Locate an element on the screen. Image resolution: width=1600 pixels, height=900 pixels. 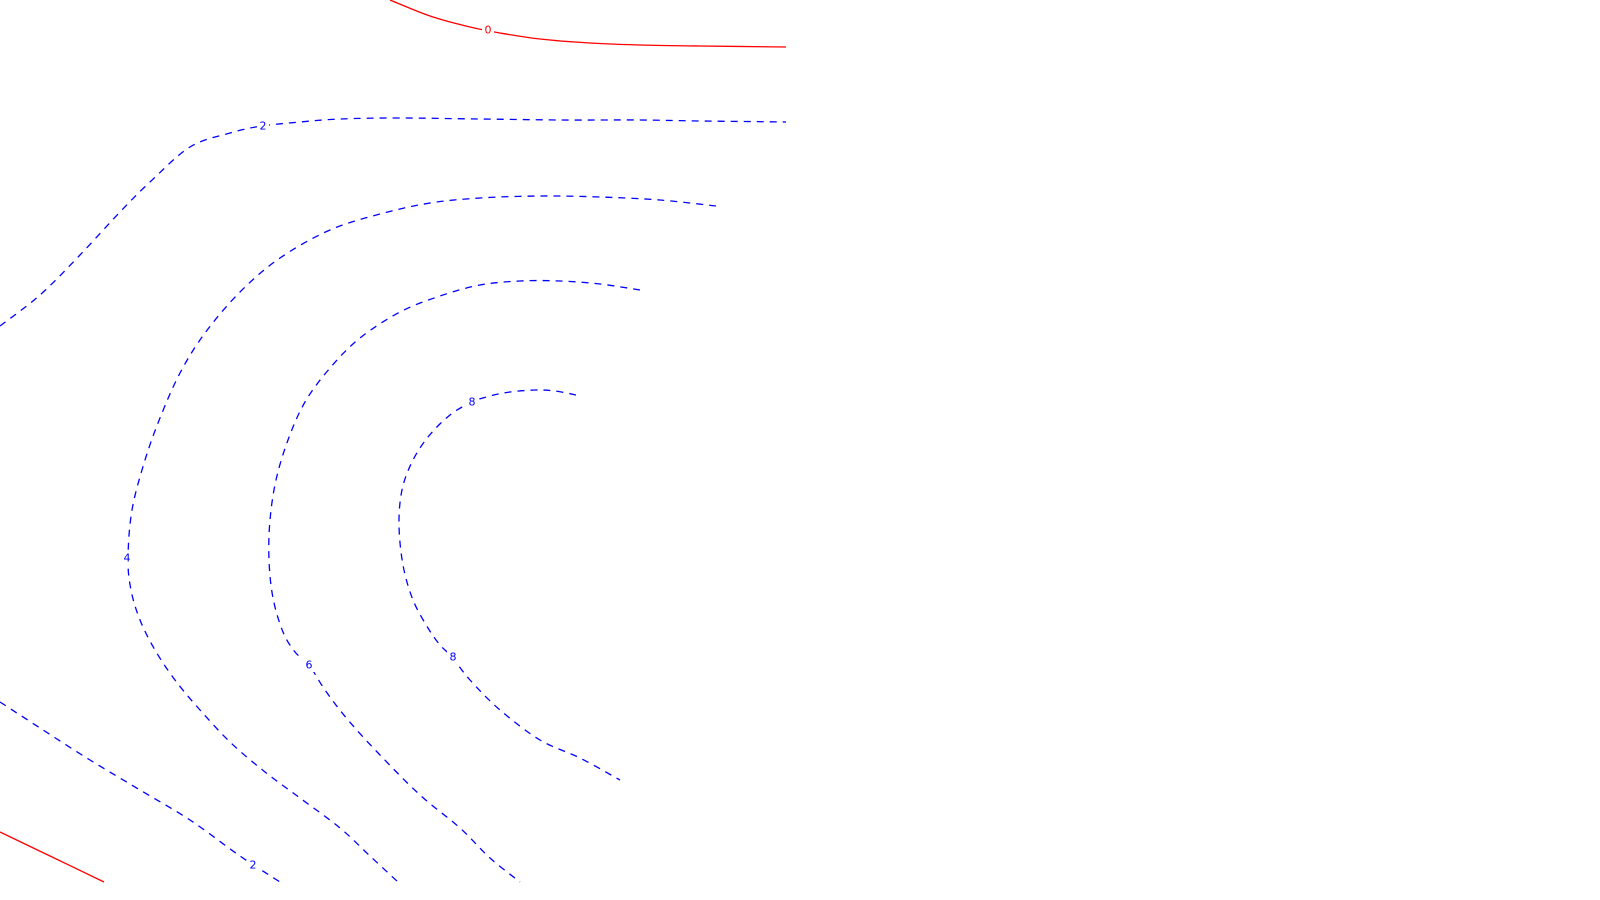
contour-label-level-6: 6 is located at coordinates (309, 665).